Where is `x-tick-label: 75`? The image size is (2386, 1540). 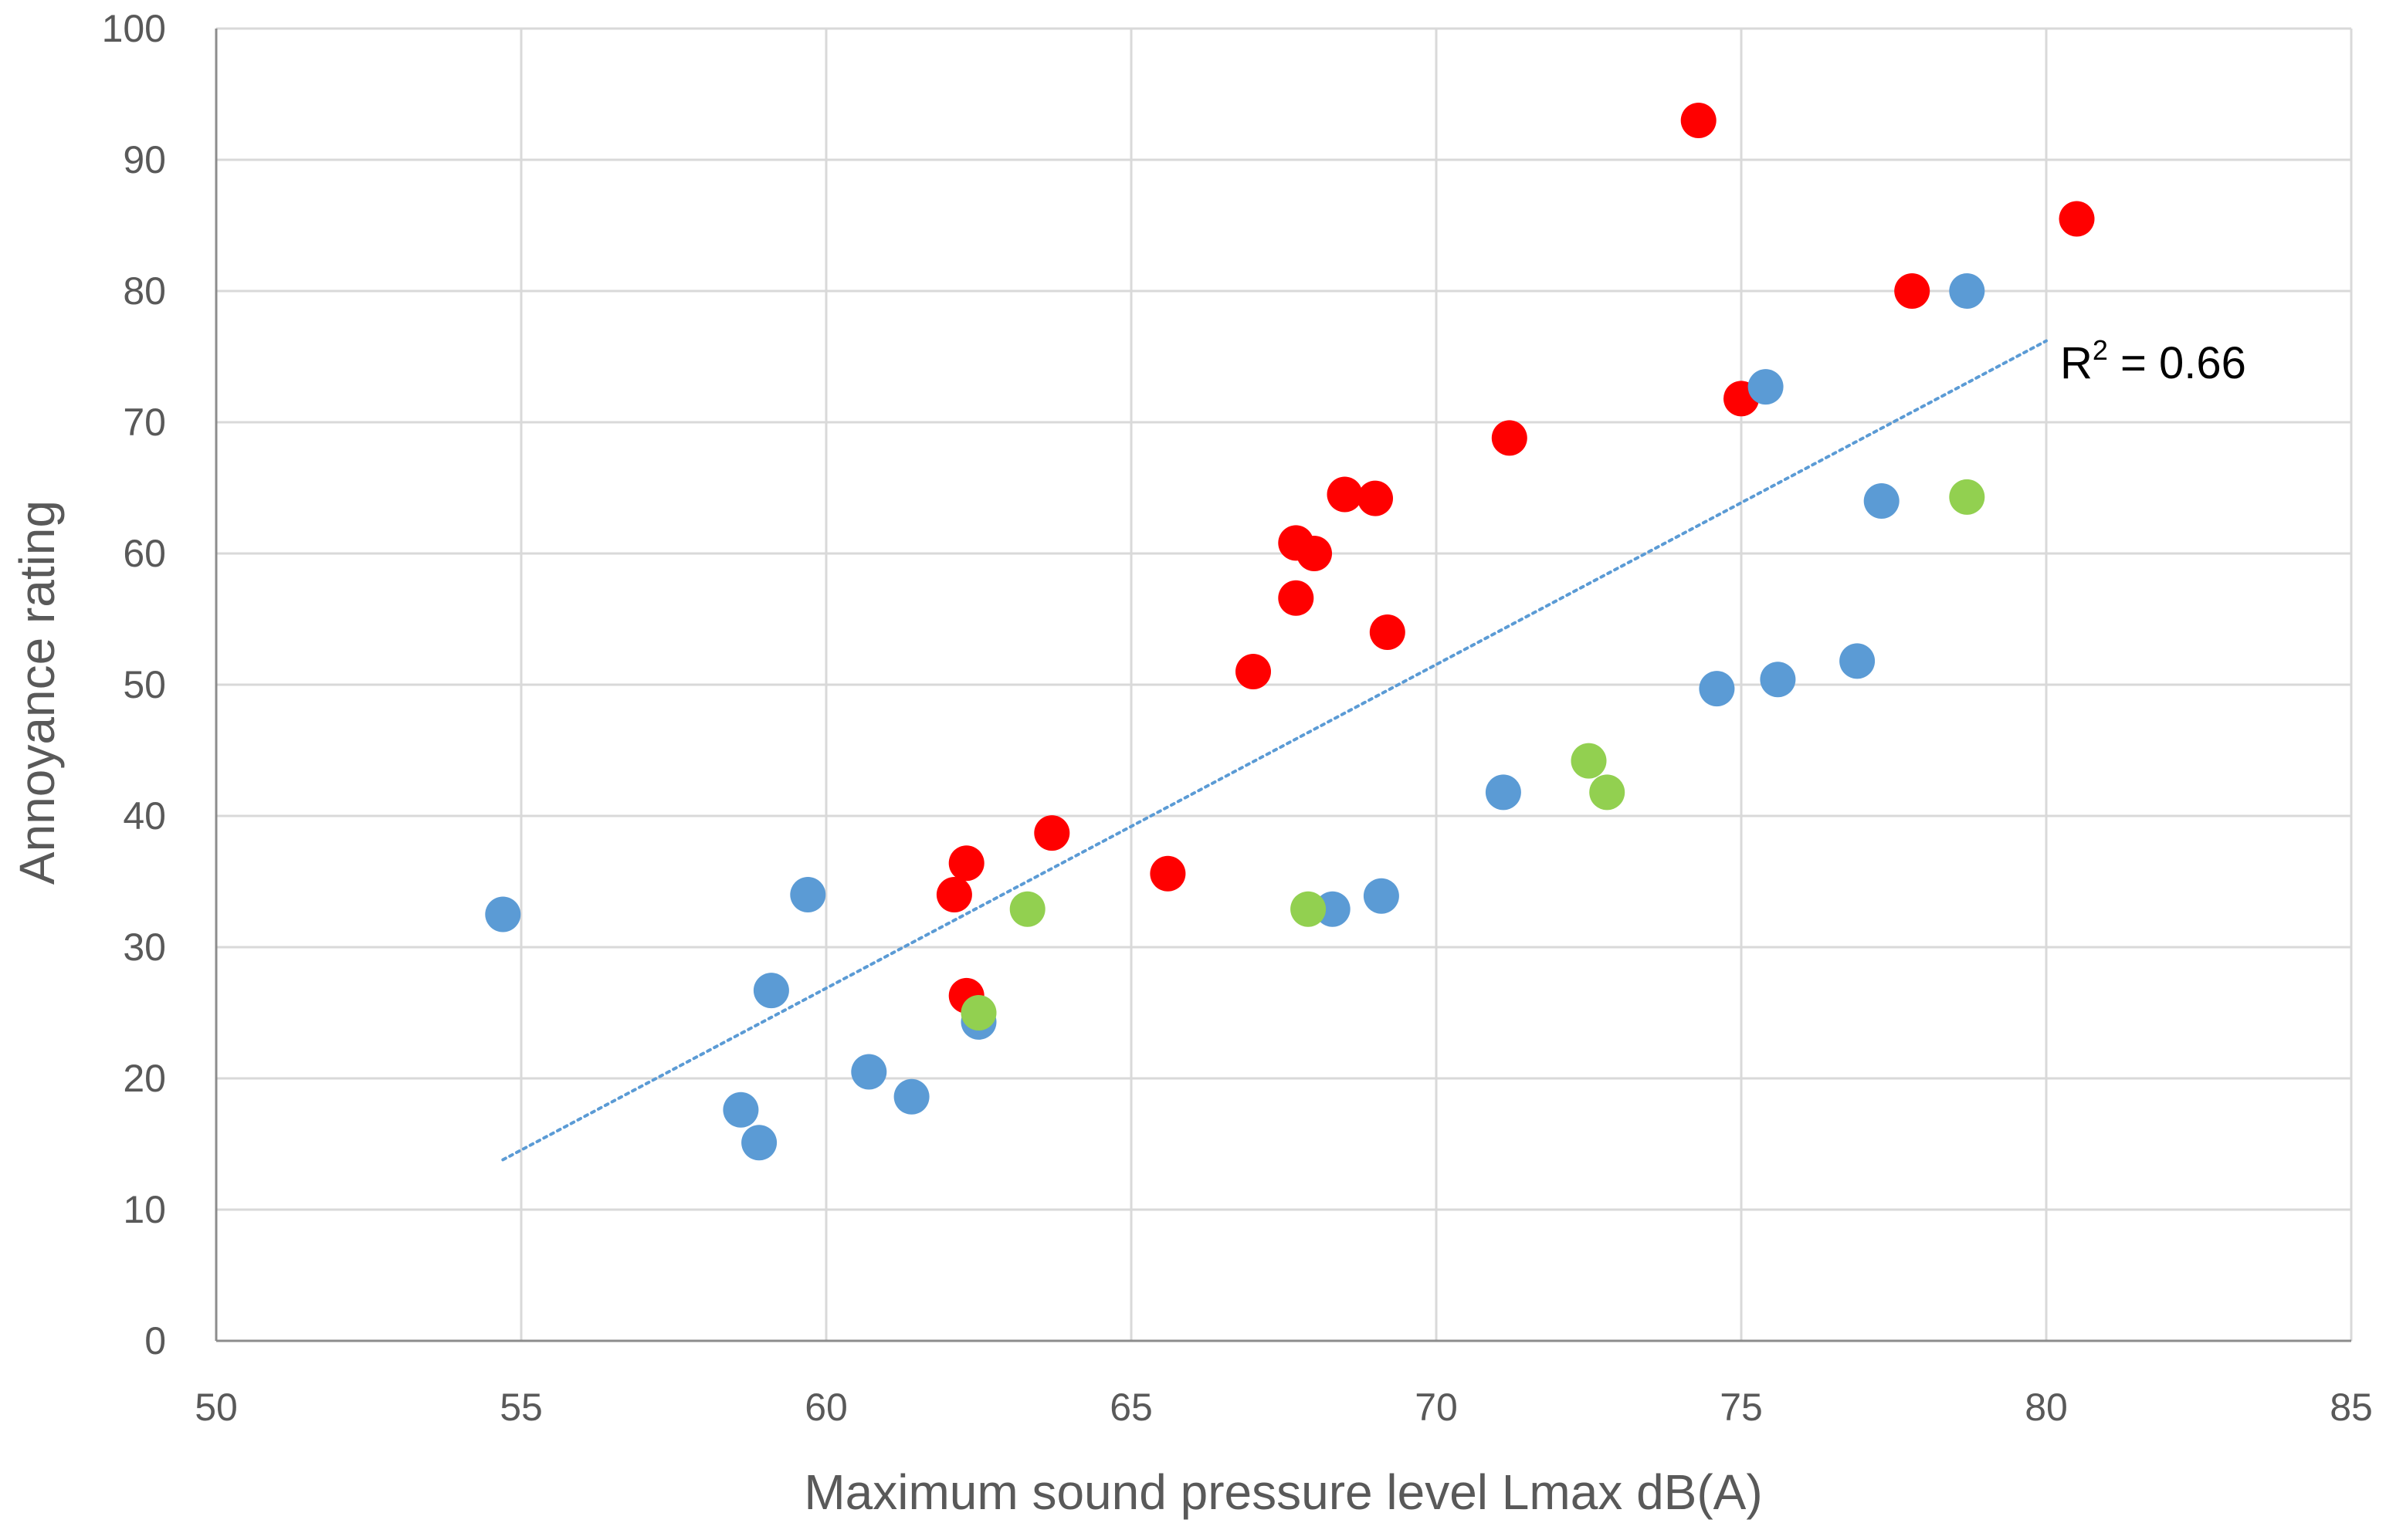
x-tick-label: 75 is located at coordinates (1741, 1407).